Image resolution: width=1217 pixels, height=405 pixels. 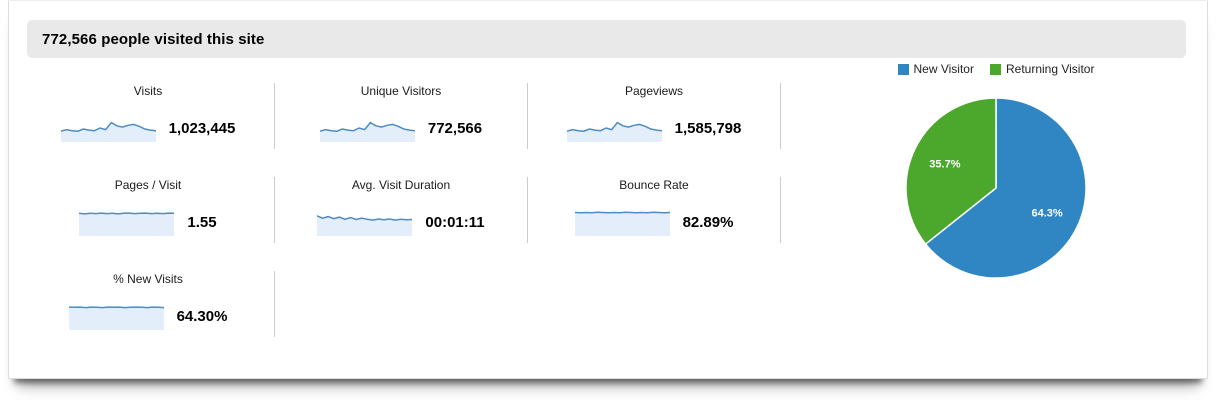 I want to click on metric-cell: Pageviews 1,585,798, so click(x=654, y=116).